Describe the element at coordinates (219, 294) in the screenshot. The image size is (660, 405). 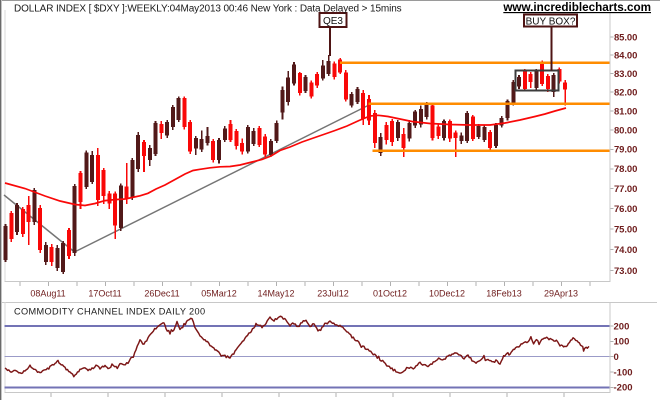
I see `svg-text: 05Mar12` at that location.